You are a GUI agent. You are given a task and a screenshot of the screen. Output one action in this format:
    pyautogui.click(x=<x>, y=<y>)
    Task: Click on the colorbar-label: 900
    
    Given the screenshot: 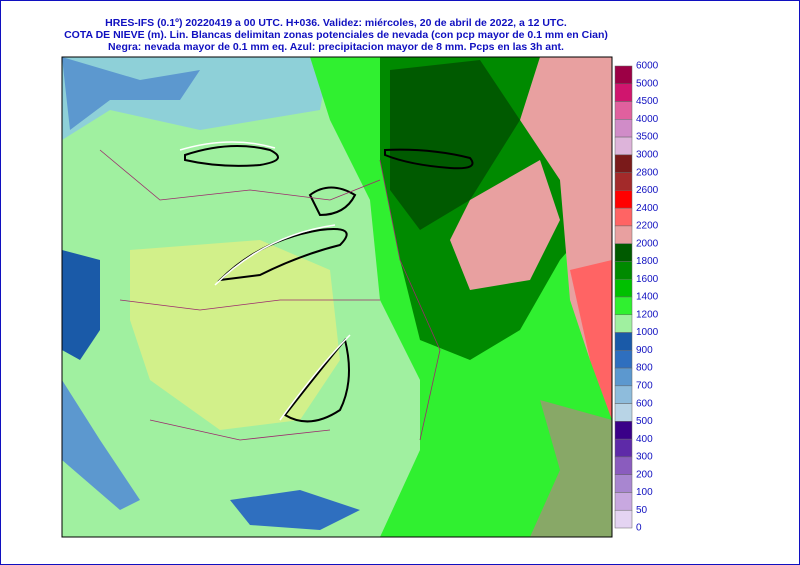 What is the action you would take?
    pyautogui.click(x=644, y=350)
    